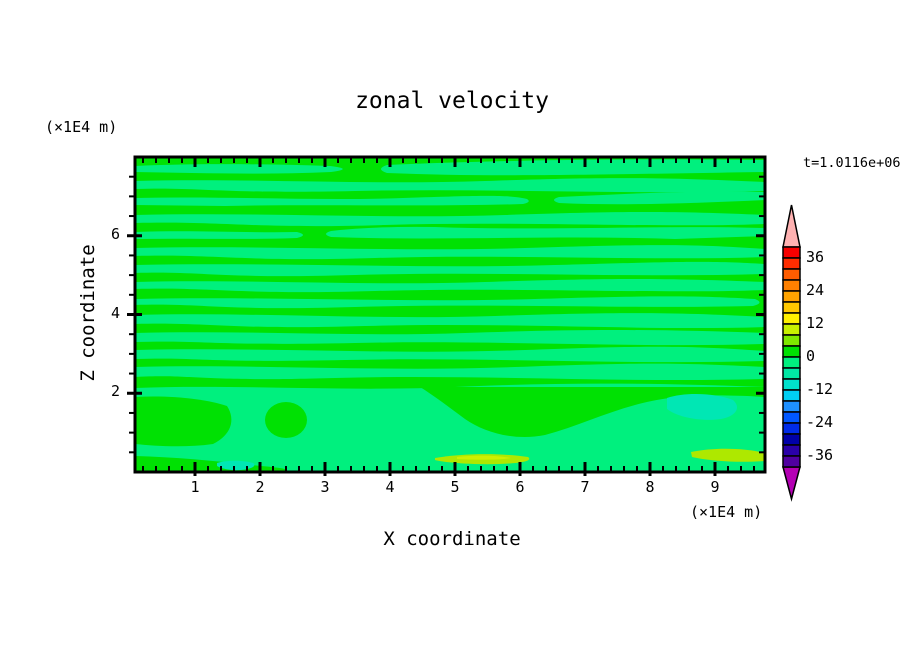  What do you see at coordinates (820, 389) in the screenshot?
I see `colorbar-label--12: -12` at bounding box center [820, 389].